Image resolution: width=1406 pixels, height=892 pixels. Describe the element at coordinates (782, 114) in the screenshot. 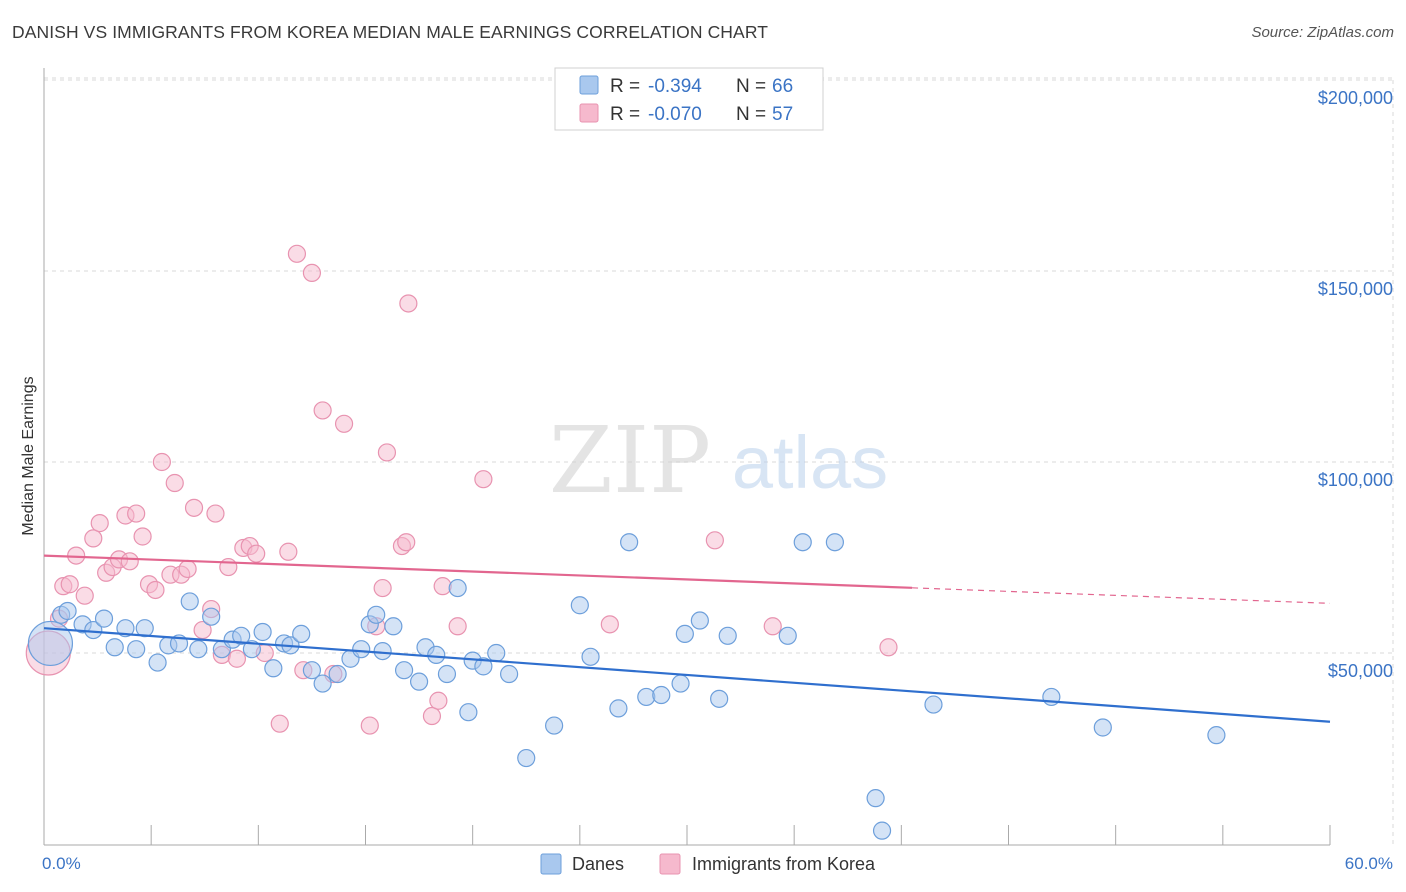

I see `legend-n-value-korea: 57` at that location.